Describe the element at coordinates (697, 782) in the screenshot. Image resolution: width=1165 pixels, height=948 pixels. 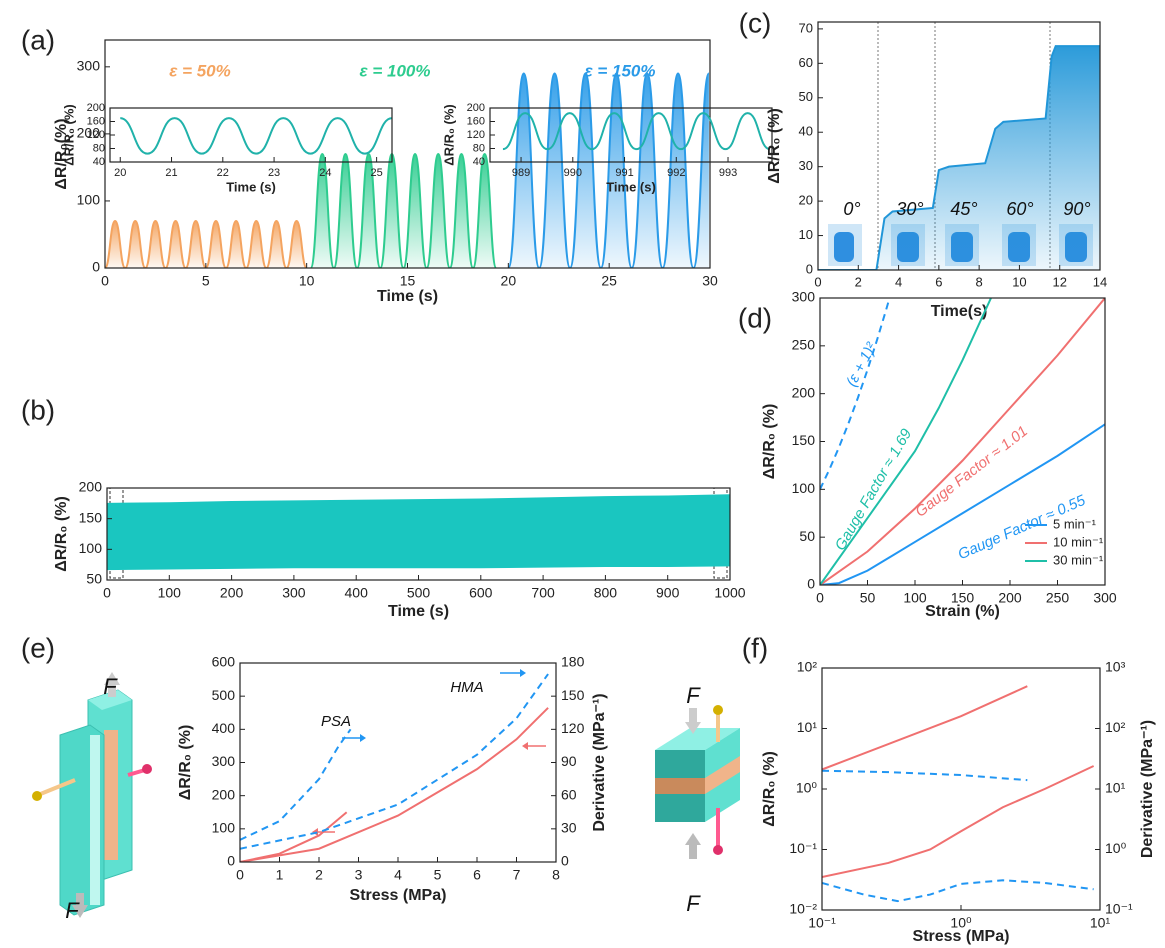
I see `butt-joint-diagram` at that location.